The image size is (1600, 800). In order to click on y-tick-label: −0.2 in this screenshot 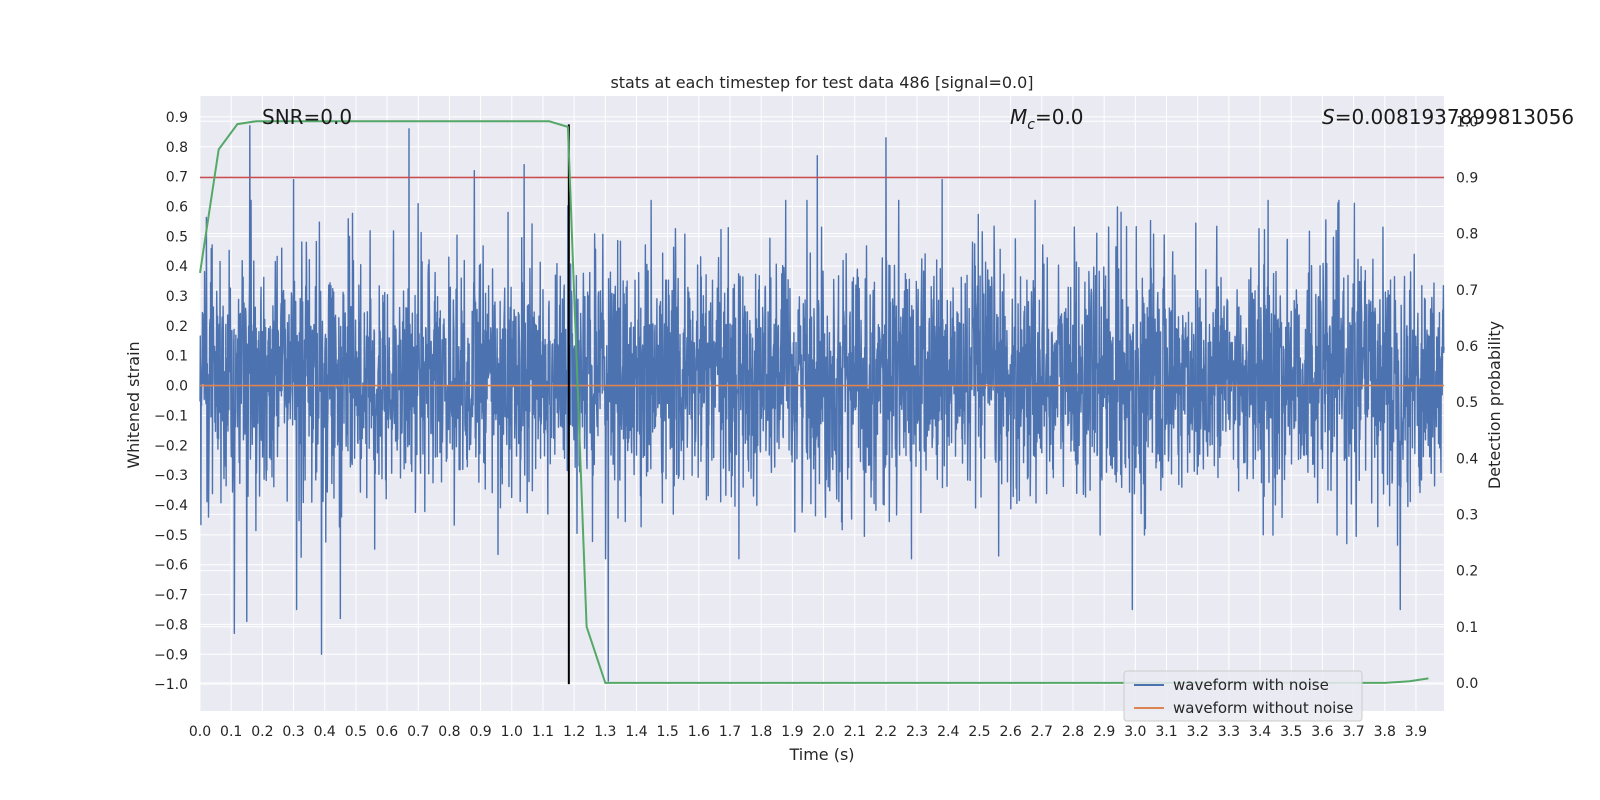, I will do `click(171, 446)`.